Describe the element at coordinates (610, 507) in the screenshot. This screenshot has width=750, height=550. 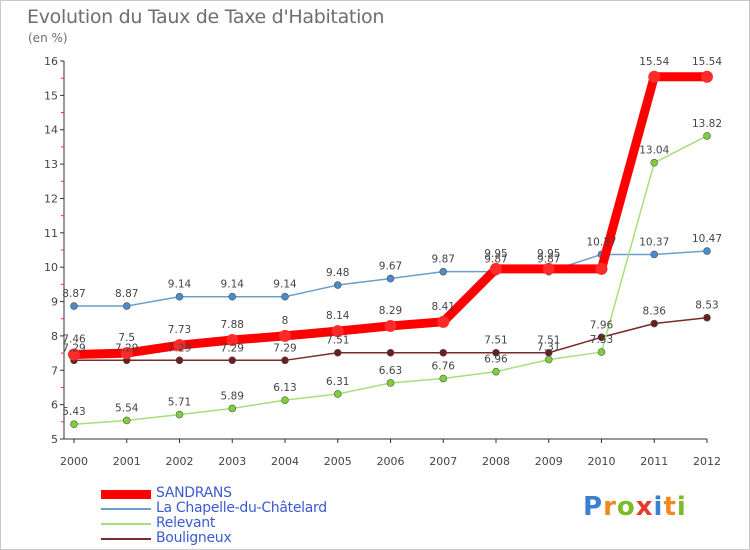
I see `logo-letter: r` at that location.